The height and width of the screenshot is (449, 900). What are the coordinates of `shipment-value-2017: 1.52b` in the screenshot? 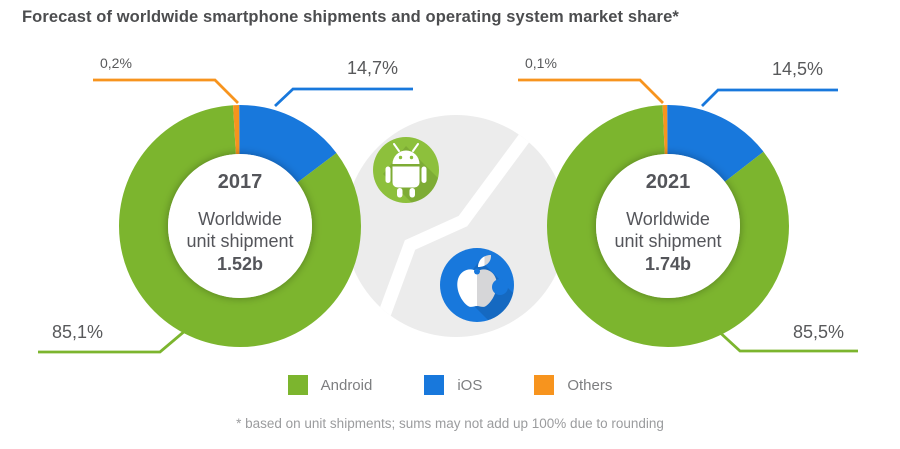 It's located at (240, 264).